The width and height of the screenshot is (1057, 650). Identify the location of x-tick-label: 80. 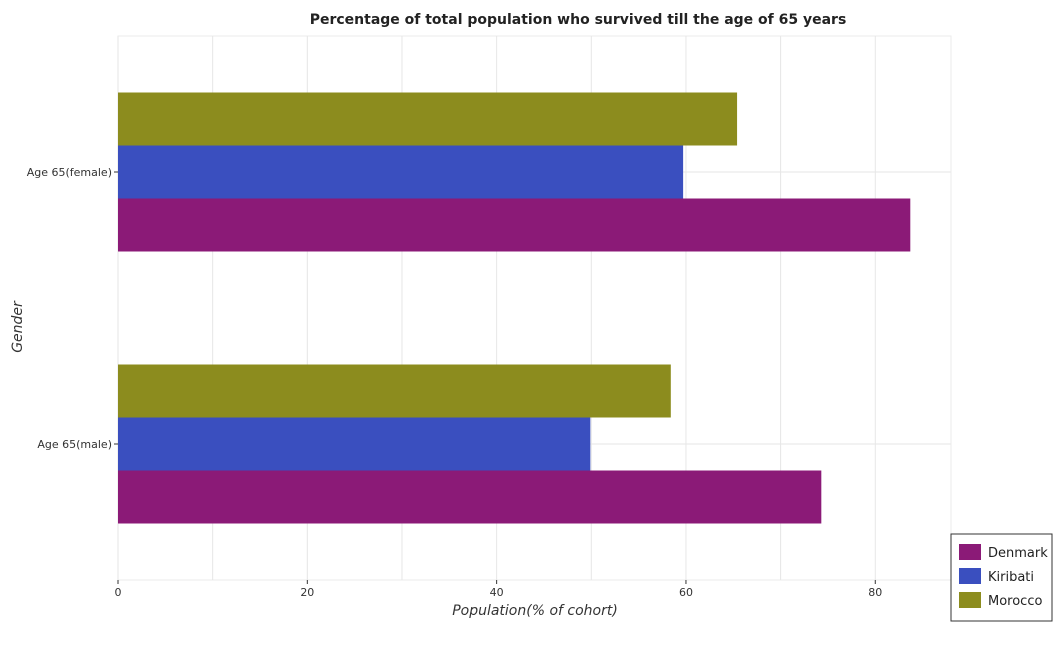
(875, 592).